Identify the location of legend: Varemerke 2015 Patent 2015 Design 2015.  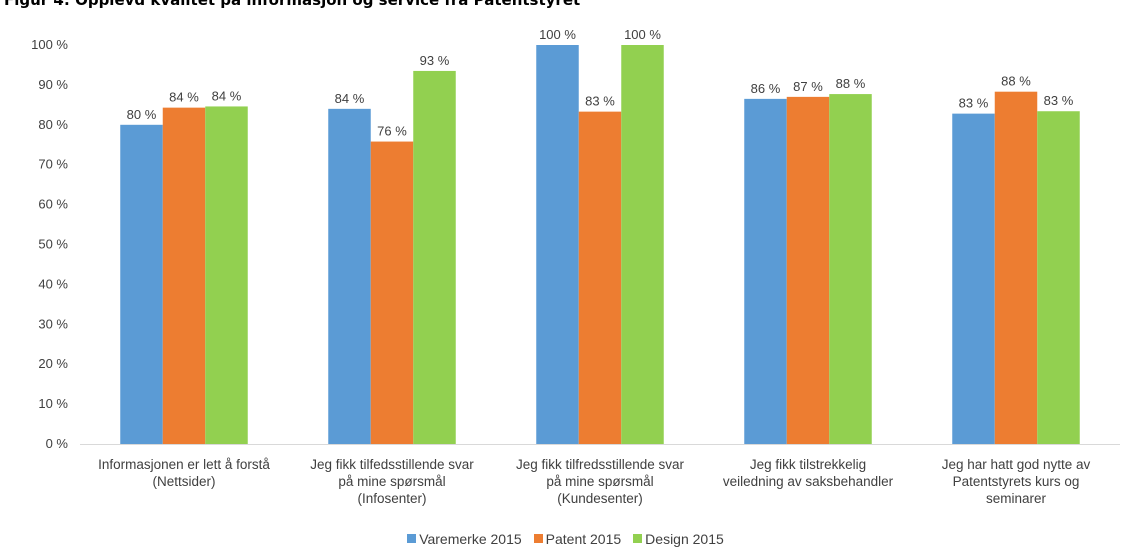
(565, 538).